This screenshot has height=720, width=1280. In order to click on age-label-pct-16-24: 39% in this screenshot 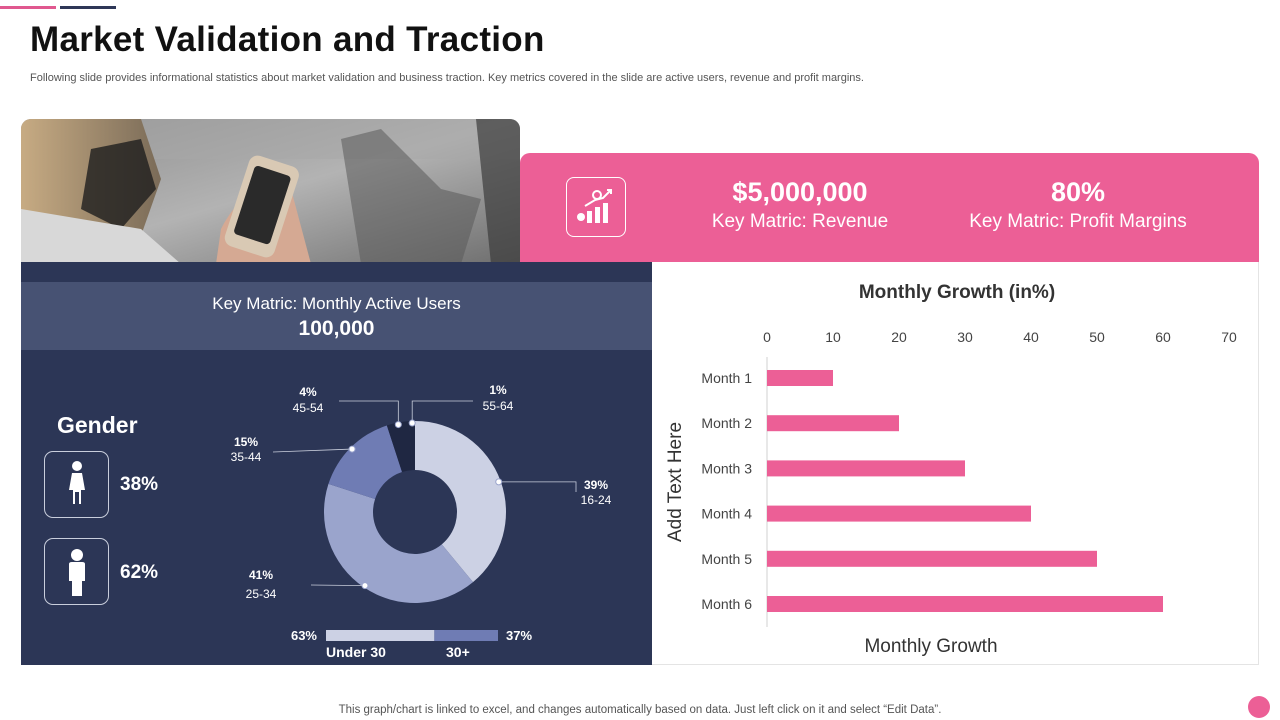, I will do `click(596, 485)`.